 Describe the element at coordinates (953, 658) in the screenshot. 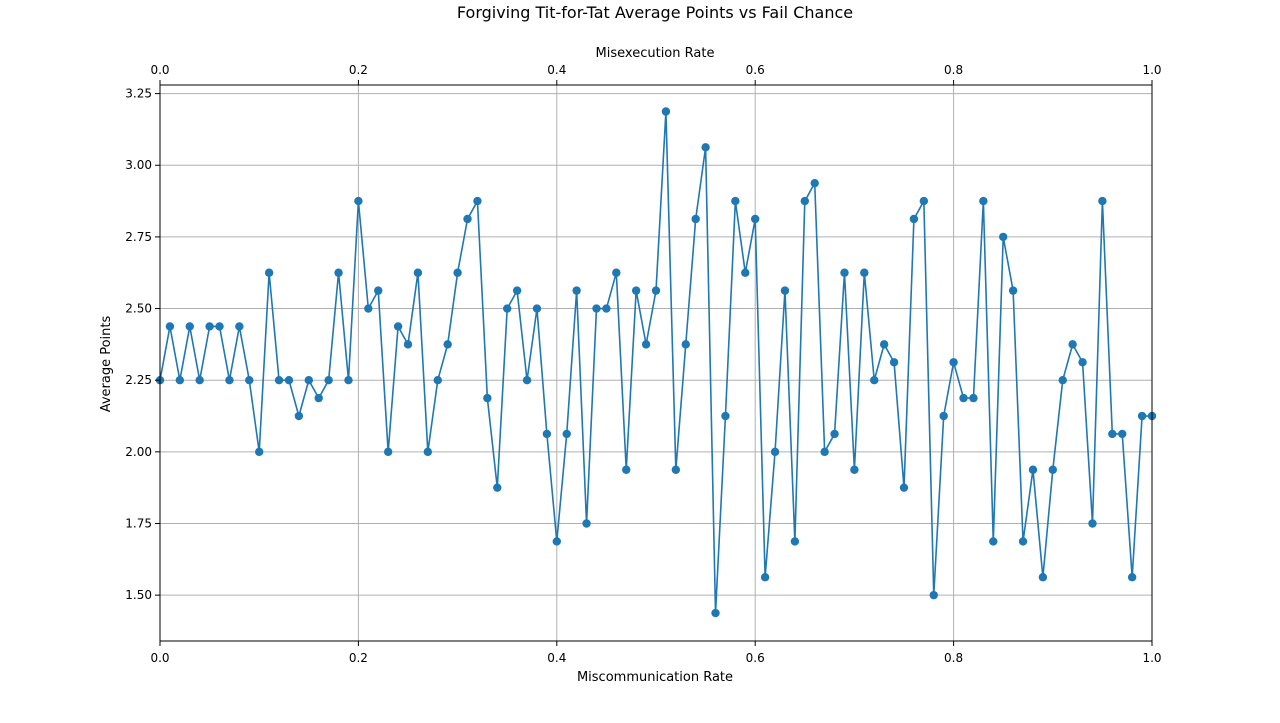

I see `x-tick-label: 0.8` at that location.